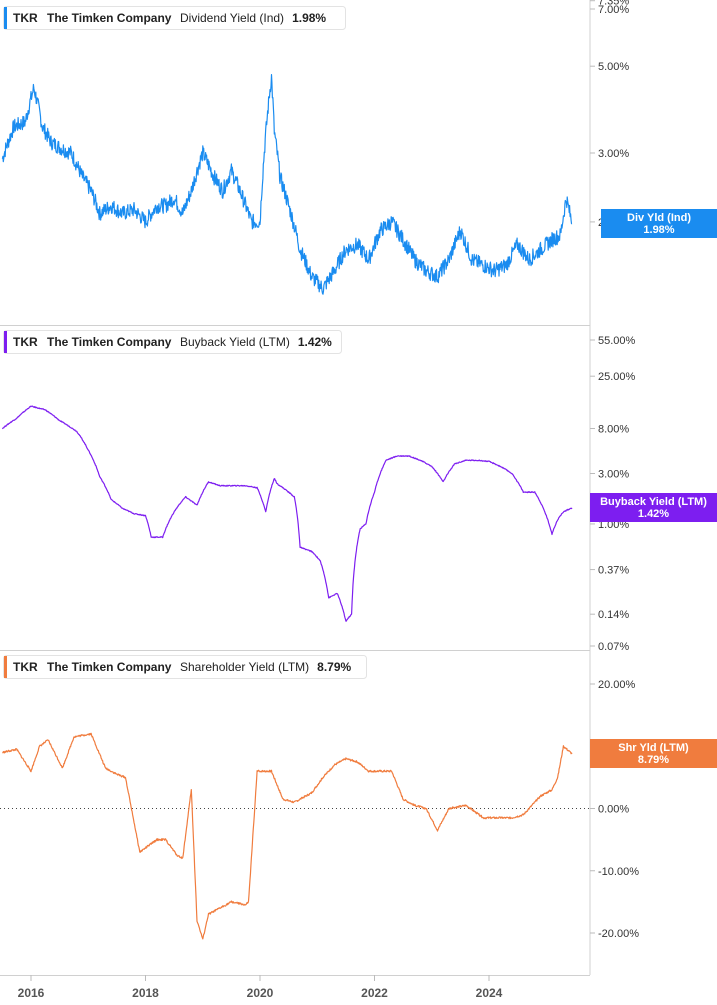  Describe the element at coordinates (334, 667) in the screenshot. I see `metric-value: 8.79%` at that location.